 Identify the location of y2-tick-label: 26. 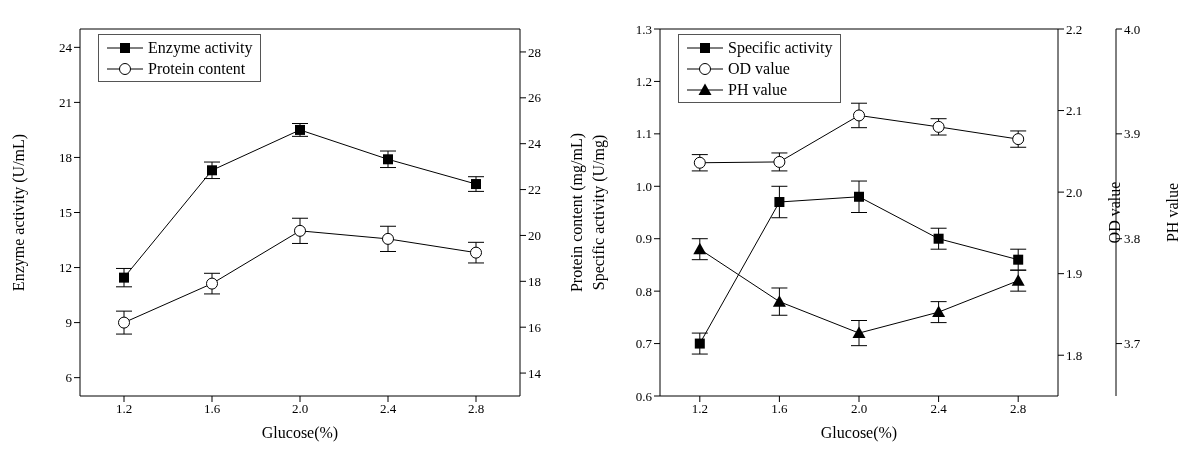
(535, 98).